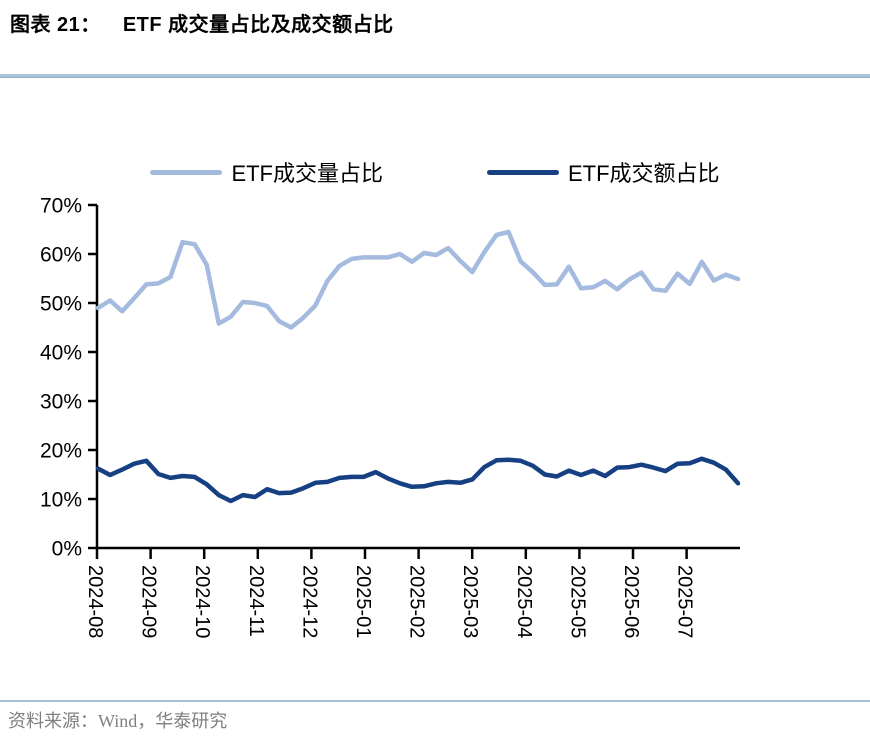  I want to click on source-note: 资料来源：Wind，华泰研究, so click(118, 721).